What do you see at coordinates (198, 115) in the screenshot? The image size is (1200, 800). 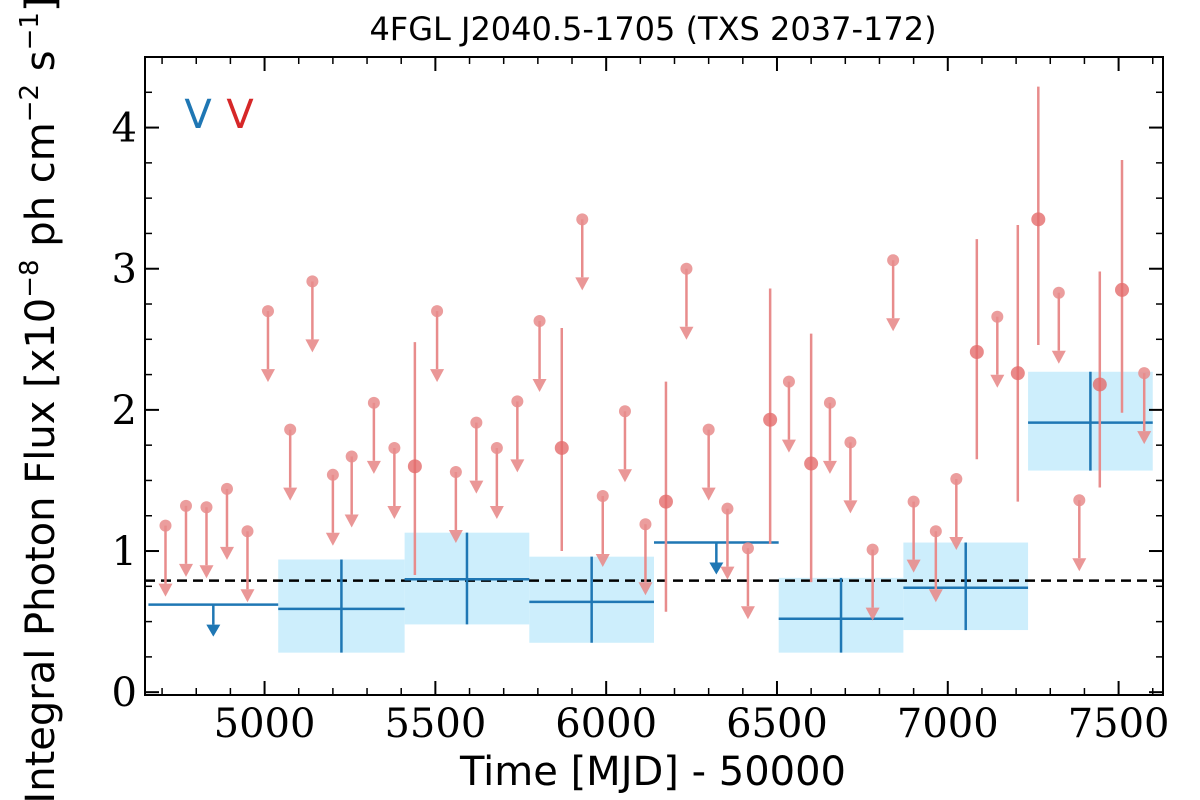 I see `legend-blue-mark: V` at bounding box center [198, 115].